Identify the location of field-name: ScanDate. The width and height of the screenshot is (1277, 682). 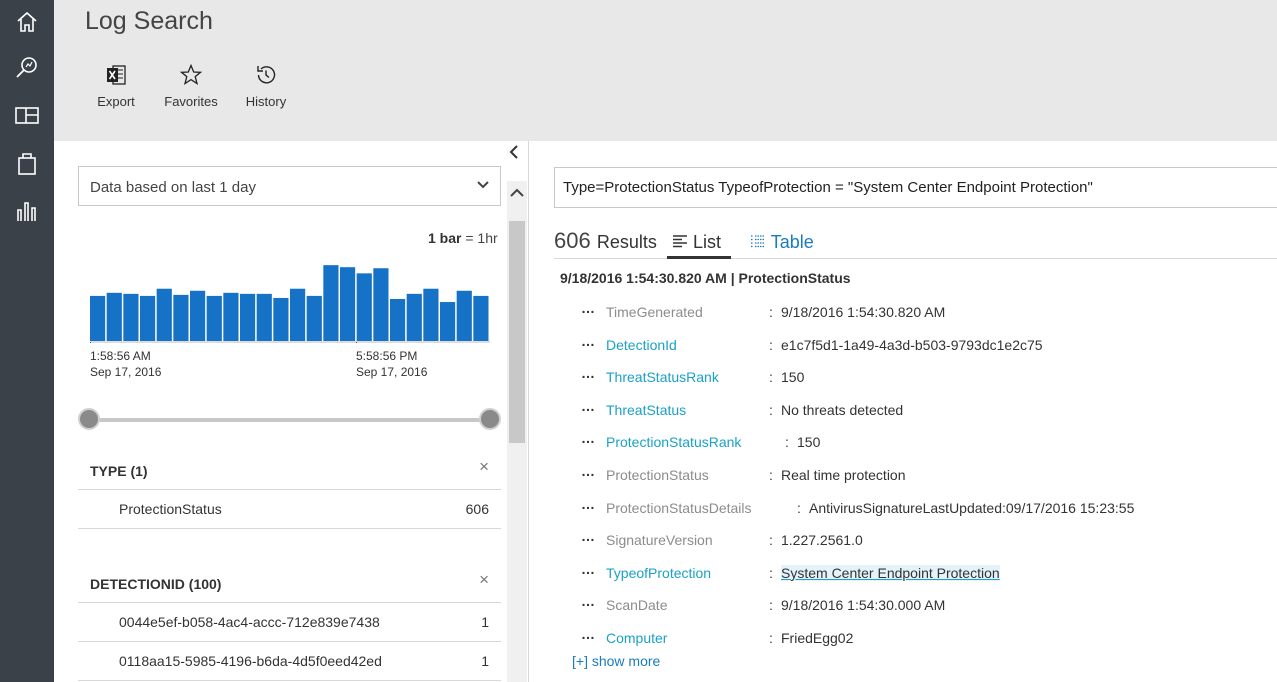
(637, 605).